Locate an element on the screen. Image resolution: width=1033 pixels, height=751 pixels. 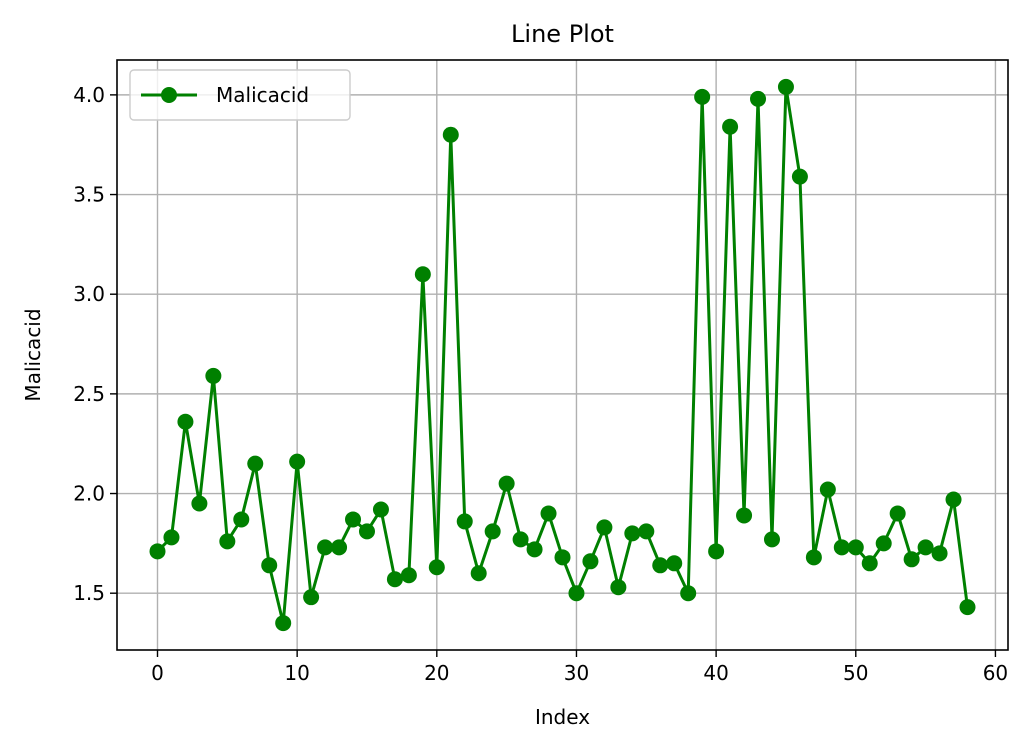
legend-marker-swatch is located at coordinates (169, 95).